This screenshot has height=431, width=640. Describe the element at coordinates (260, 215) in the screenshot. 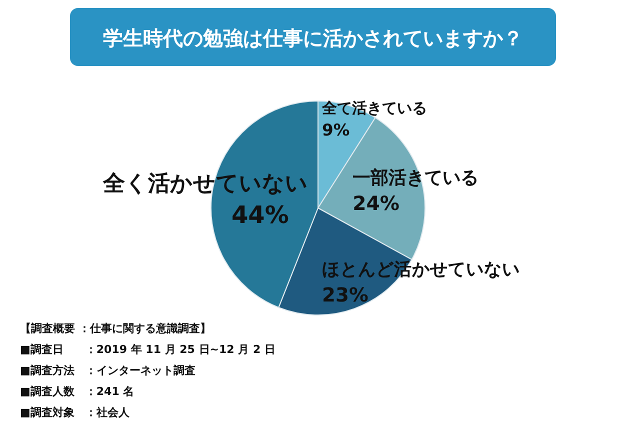

I see `data-label: 44%` at that location.